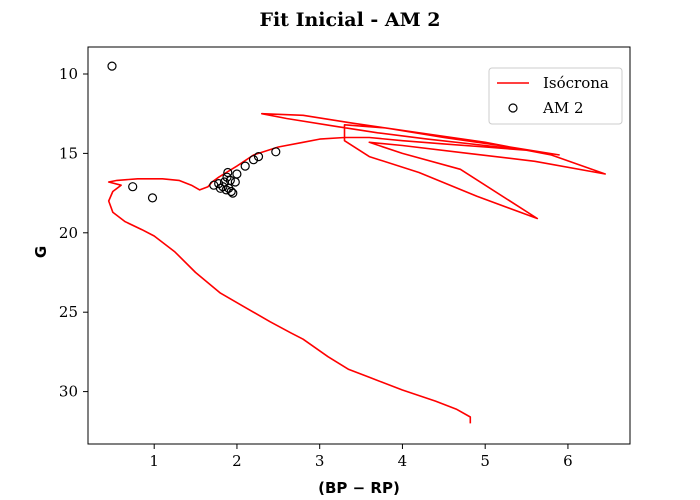 The height and width of the screenshot is (500, 700). I want to click on y-tick-label: 10, so click(68, 74).